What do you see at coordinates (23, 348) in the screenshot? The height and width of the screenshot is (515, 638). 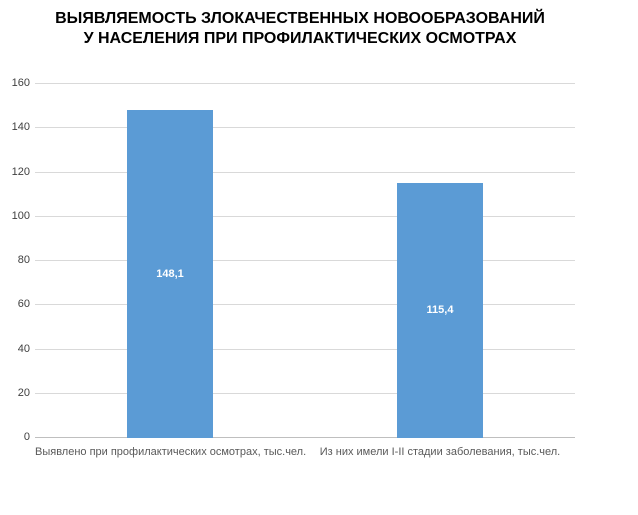 I see `y-axis-tick-label: 40` at bounding box center [23, 348].